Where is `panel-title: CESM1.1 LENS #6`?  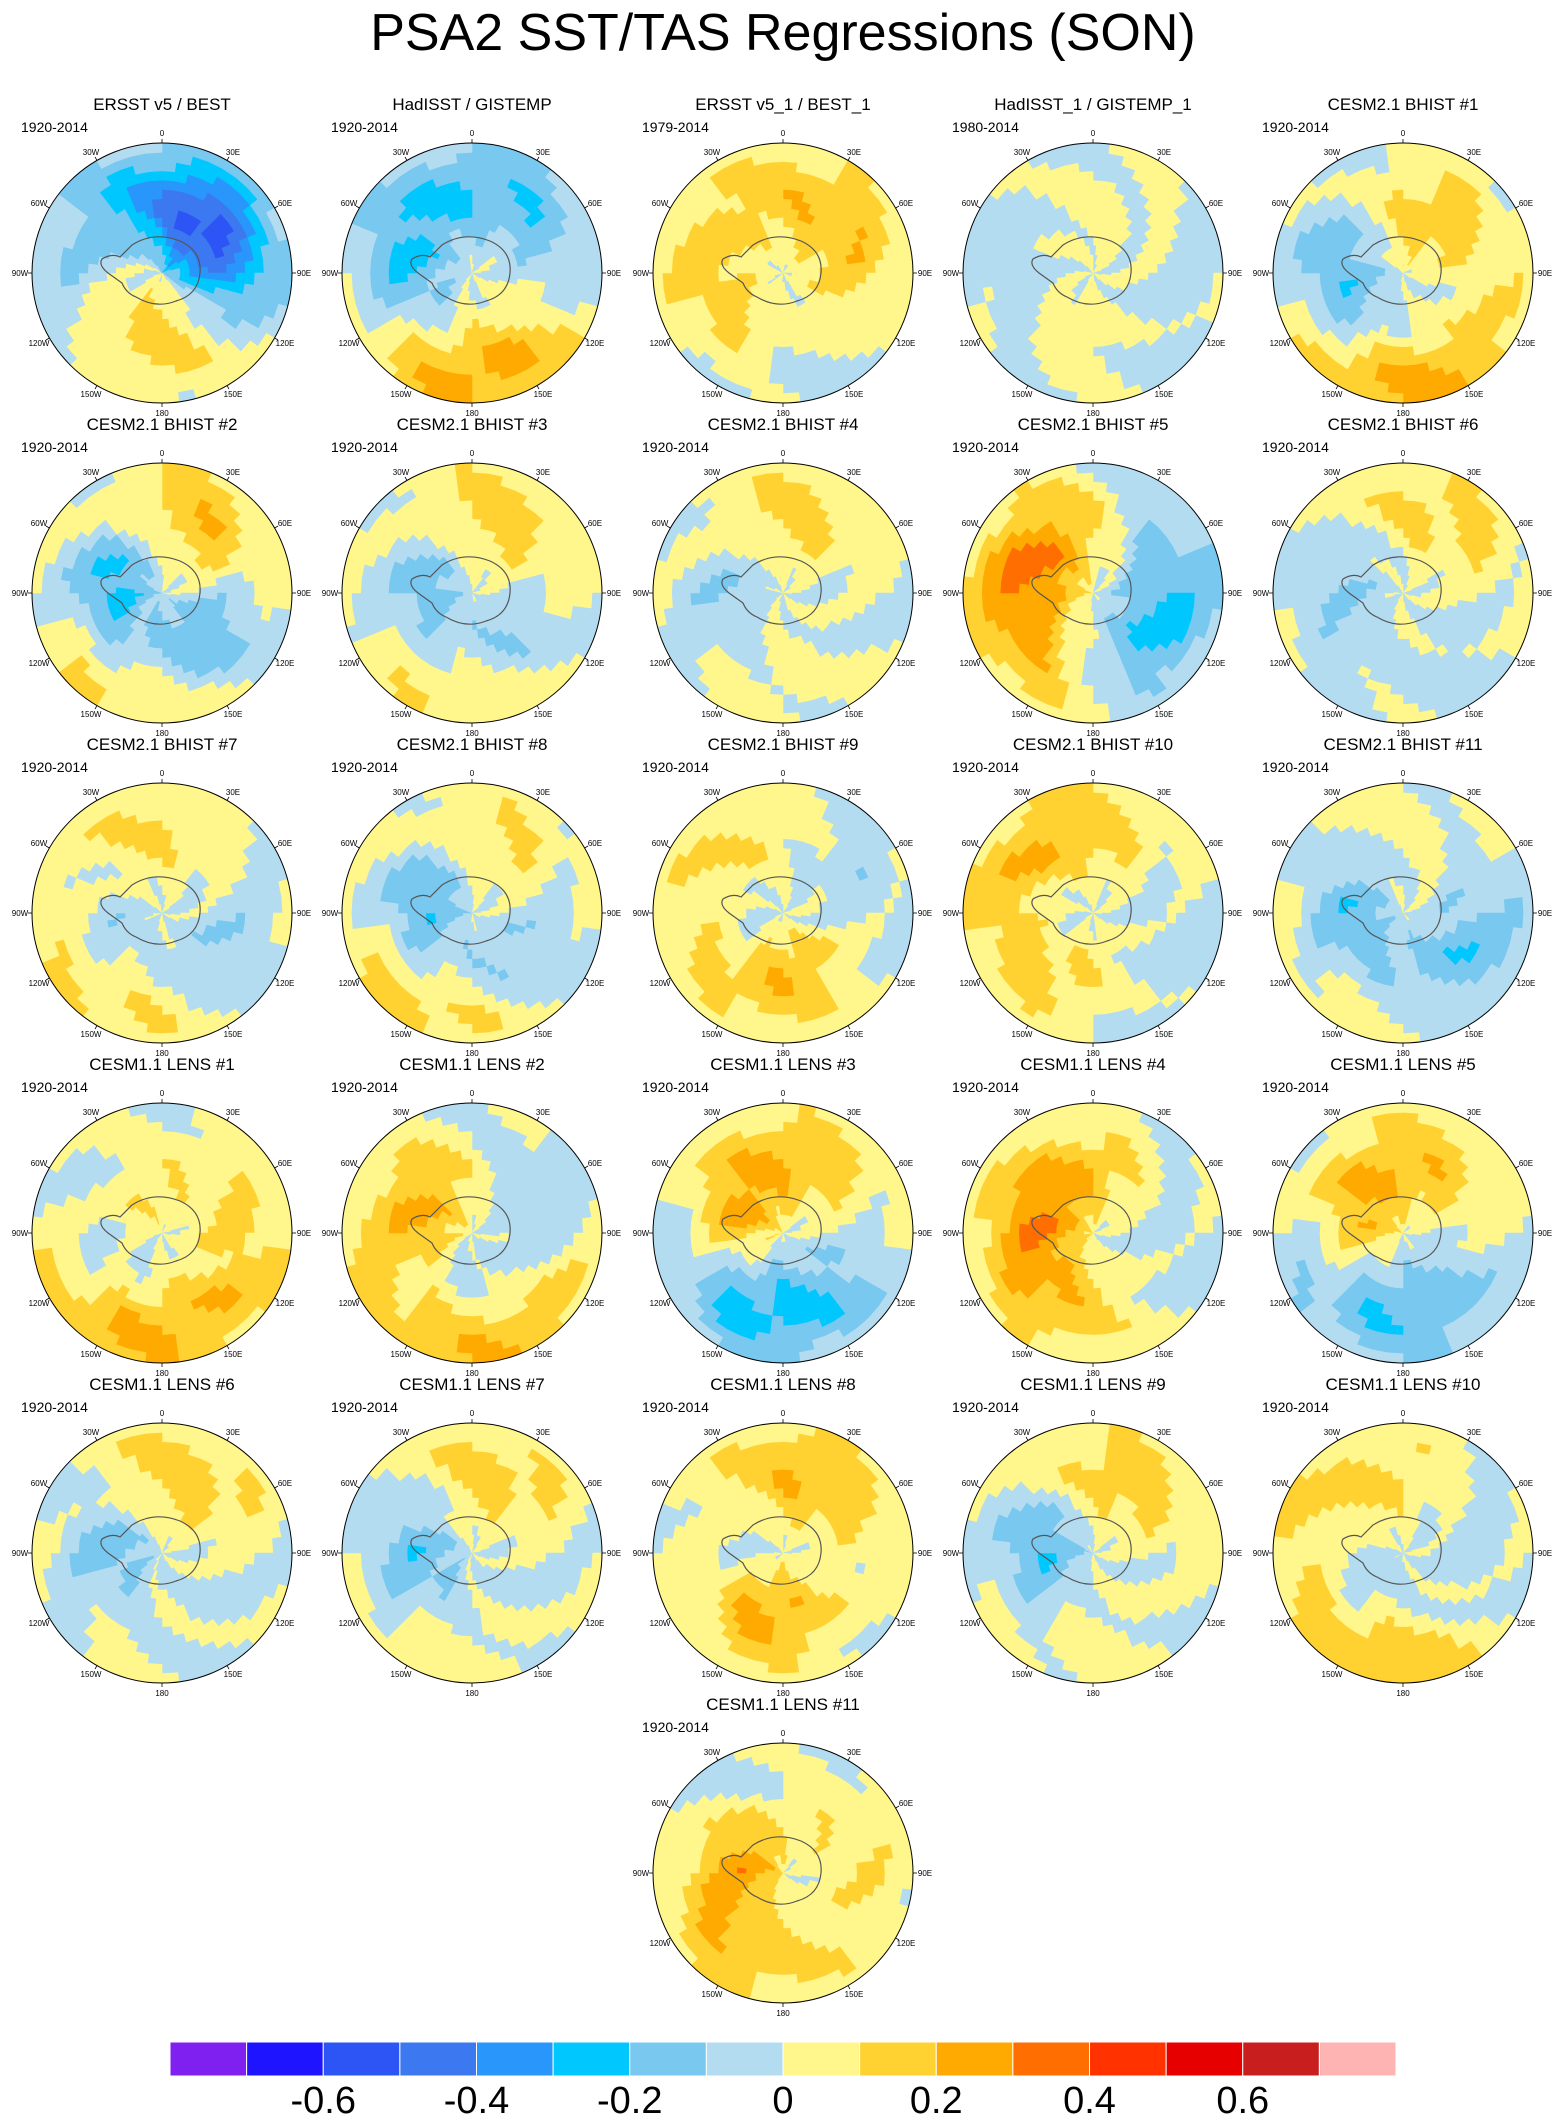
panel-title: CESM1.1 LENS #6 is located at coordinates (162, 1384).